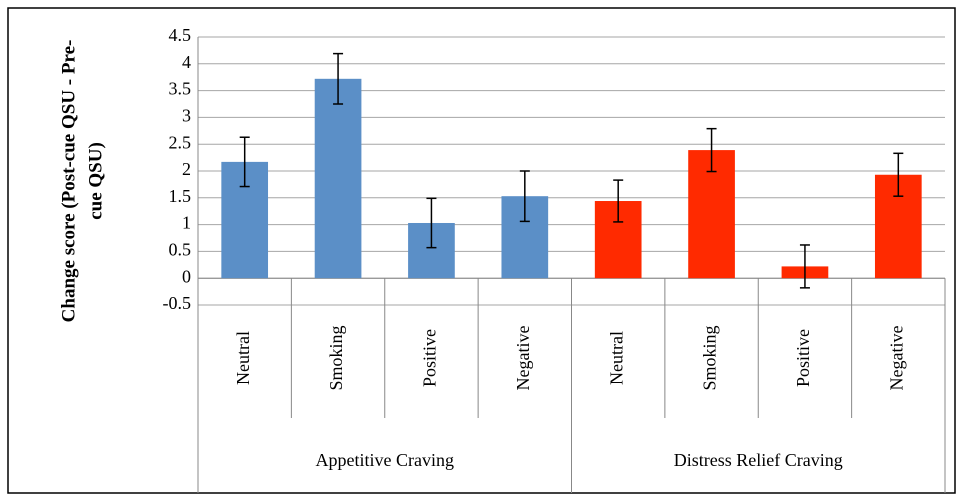 Image resolution: width=964 pixels, height=504 pixels. What do you see at coordinates (68, 181) in the screenshot?
I see `y-axis-label: Change score (Post-cue QSU - Pre-` at bounding box center [68, 181].